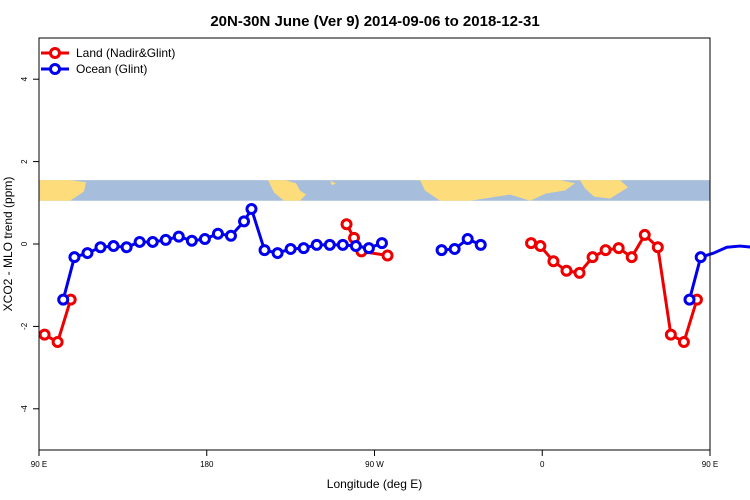 The height and width of the screenshot is (500, 750). What do you see at coordinates (24, 78) in the screenshot?
I see `y-tick-label: 4` at bounding box center [24, 78].